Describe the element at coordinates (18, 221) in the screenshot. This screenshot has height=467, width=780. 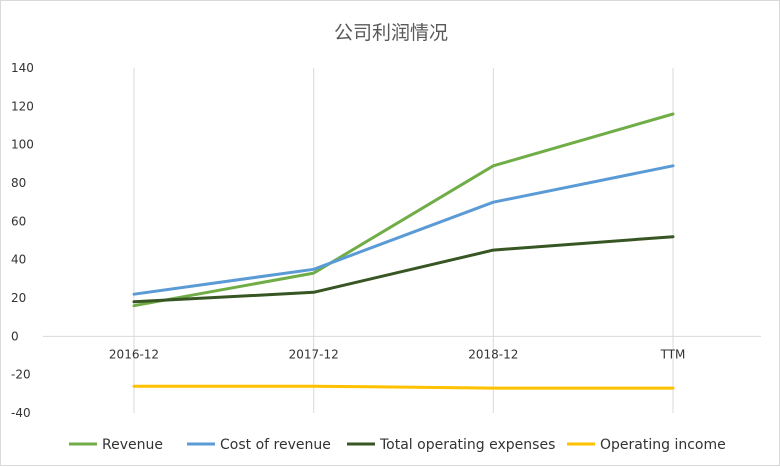
I see `y-tick-label: 60` at that location.